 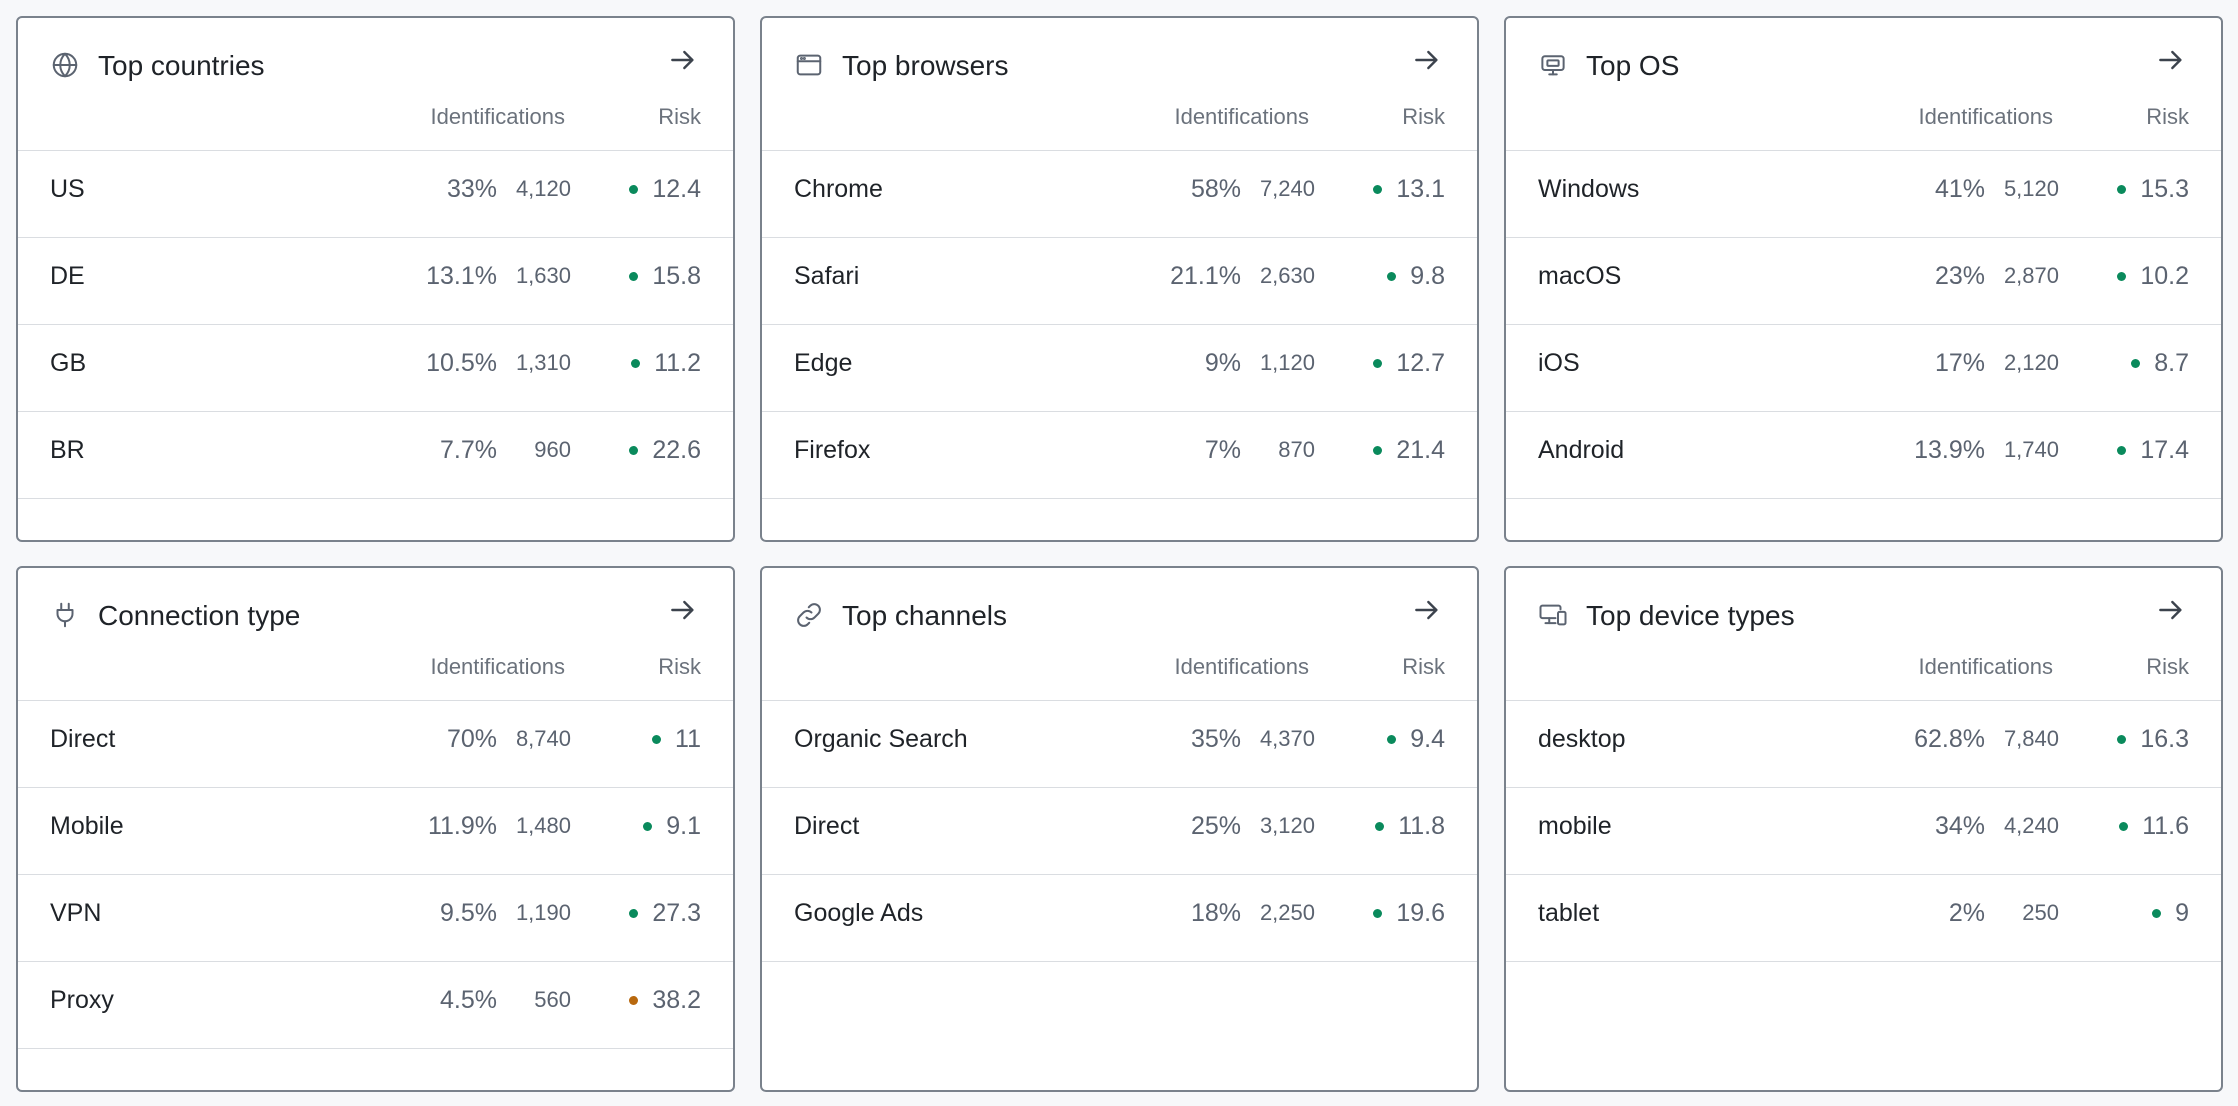 What do you see at coordinates (1959, 276) in the screenshot?
I see `row-percentage: 23%` at bounding box center [1959, 276].